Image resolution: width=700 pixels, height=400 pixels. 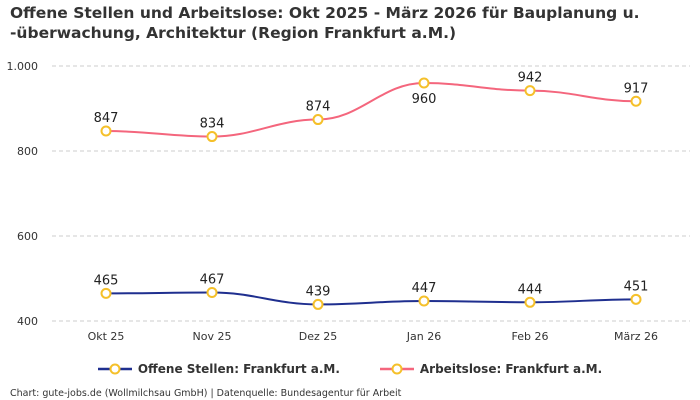 I want to click on legend-item-offene-stellen: Offene Stellen: Frankfurt a.M., so click(x=218, y=369).